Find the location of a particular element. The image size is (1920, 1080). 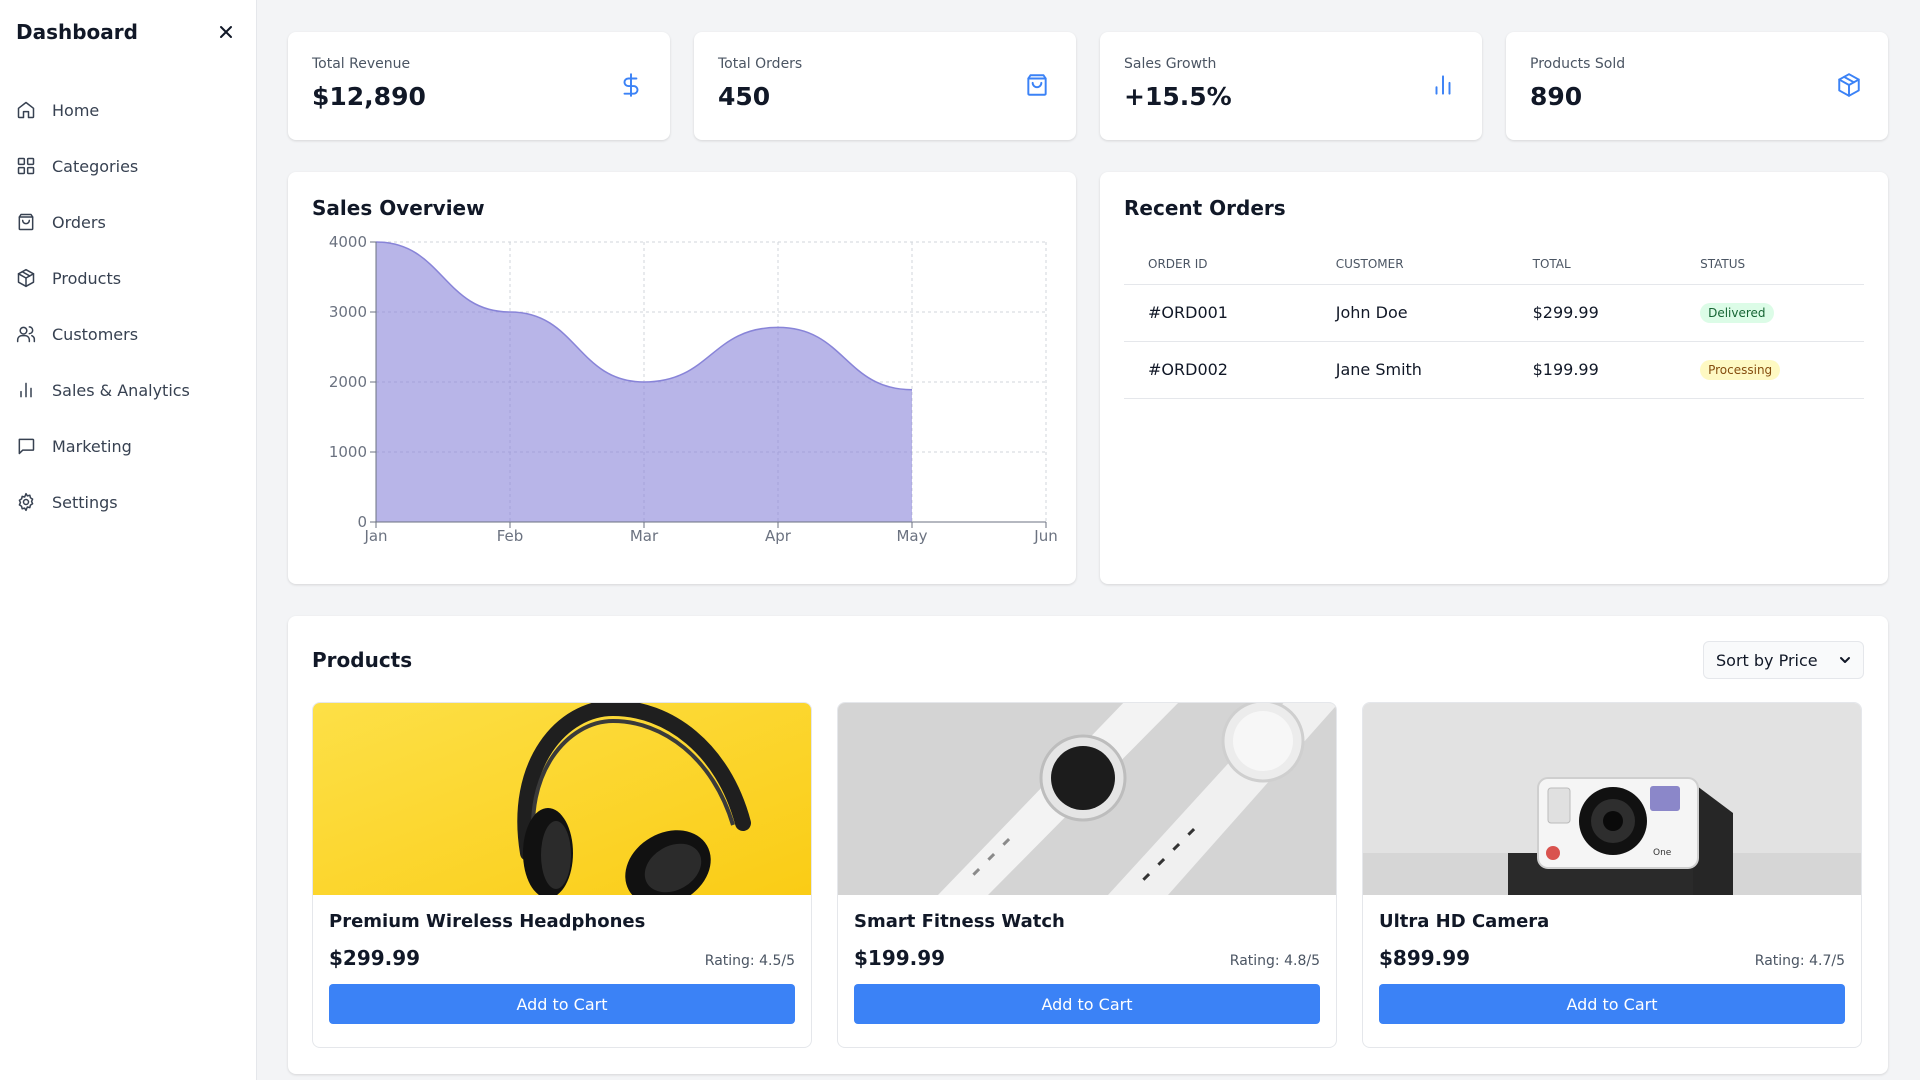

sidebar-item-label: Customers is located at coordinates (95, 334).